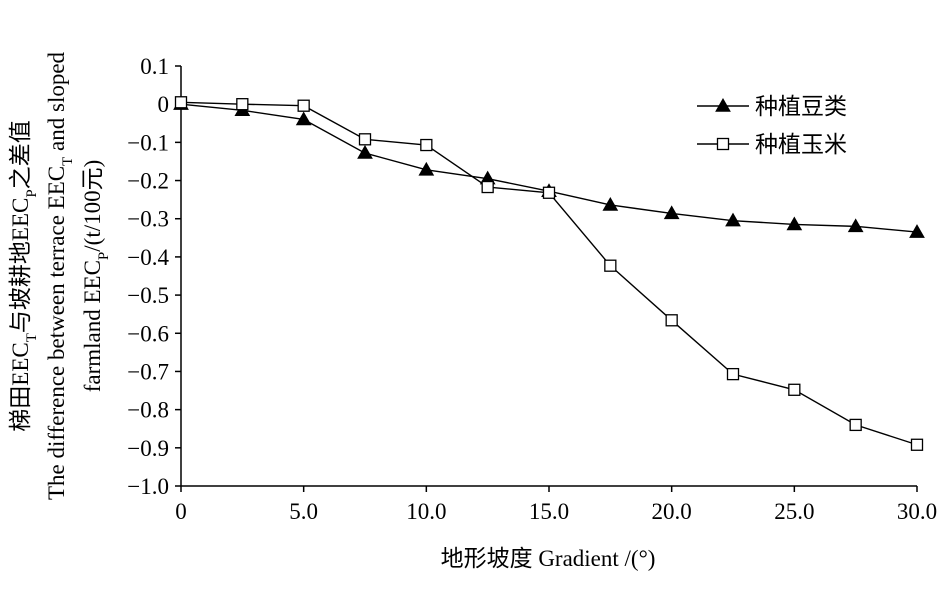  What do you see at coordinates (24, 275) in the screenshot?
I see `y-axis-title-line-1: 梯田EECT与坡耕地EECP之差值` at bounding box center [24, 275].